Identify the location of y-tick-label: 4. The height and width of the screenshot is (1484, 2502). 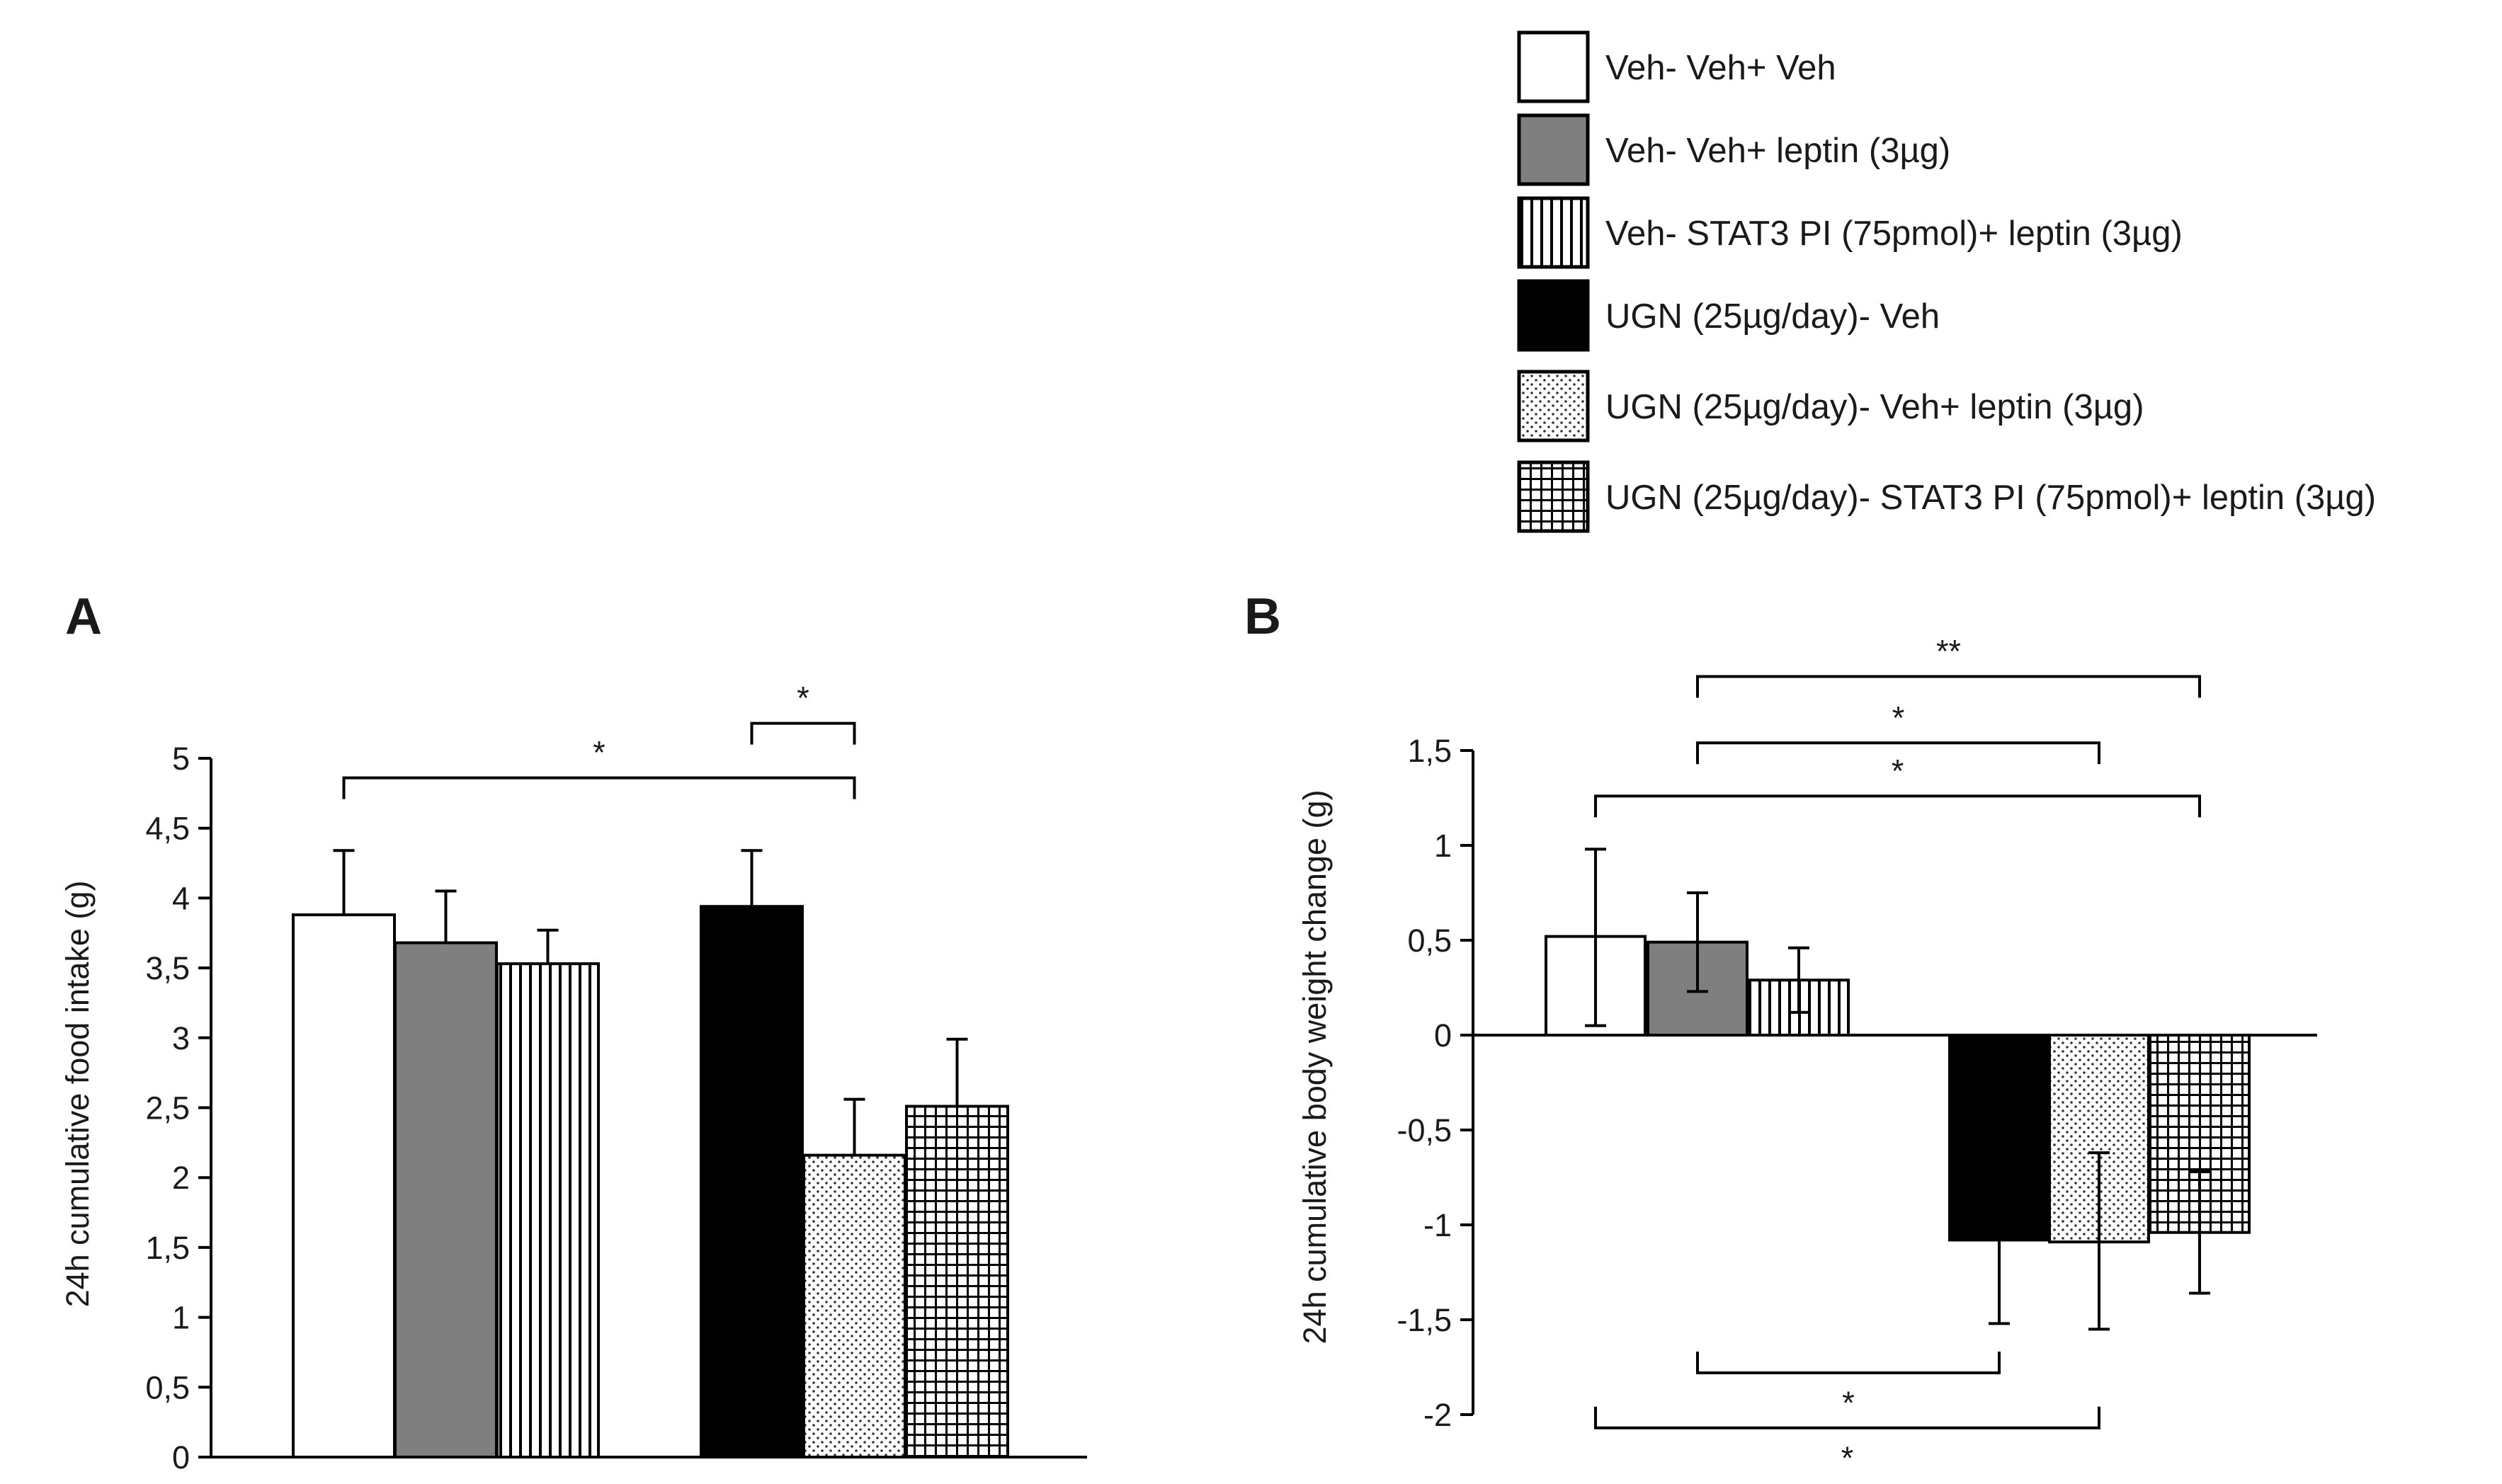
(181, 898).